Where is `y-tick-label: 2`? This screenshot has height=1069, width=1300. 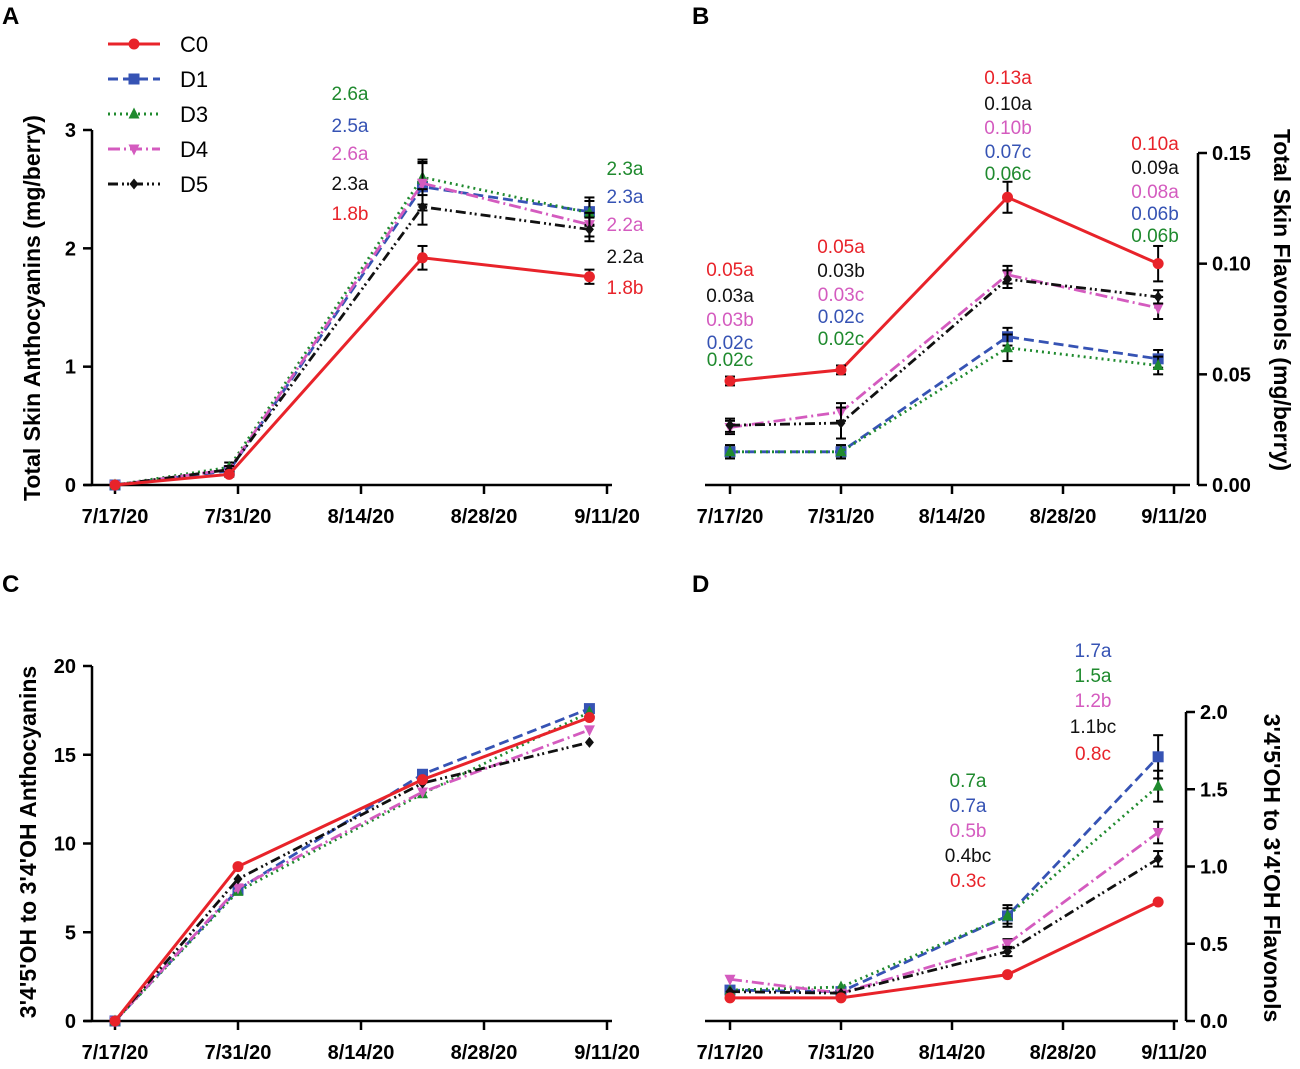
y-tick-label: 2 is located at coordinates (70, 249).